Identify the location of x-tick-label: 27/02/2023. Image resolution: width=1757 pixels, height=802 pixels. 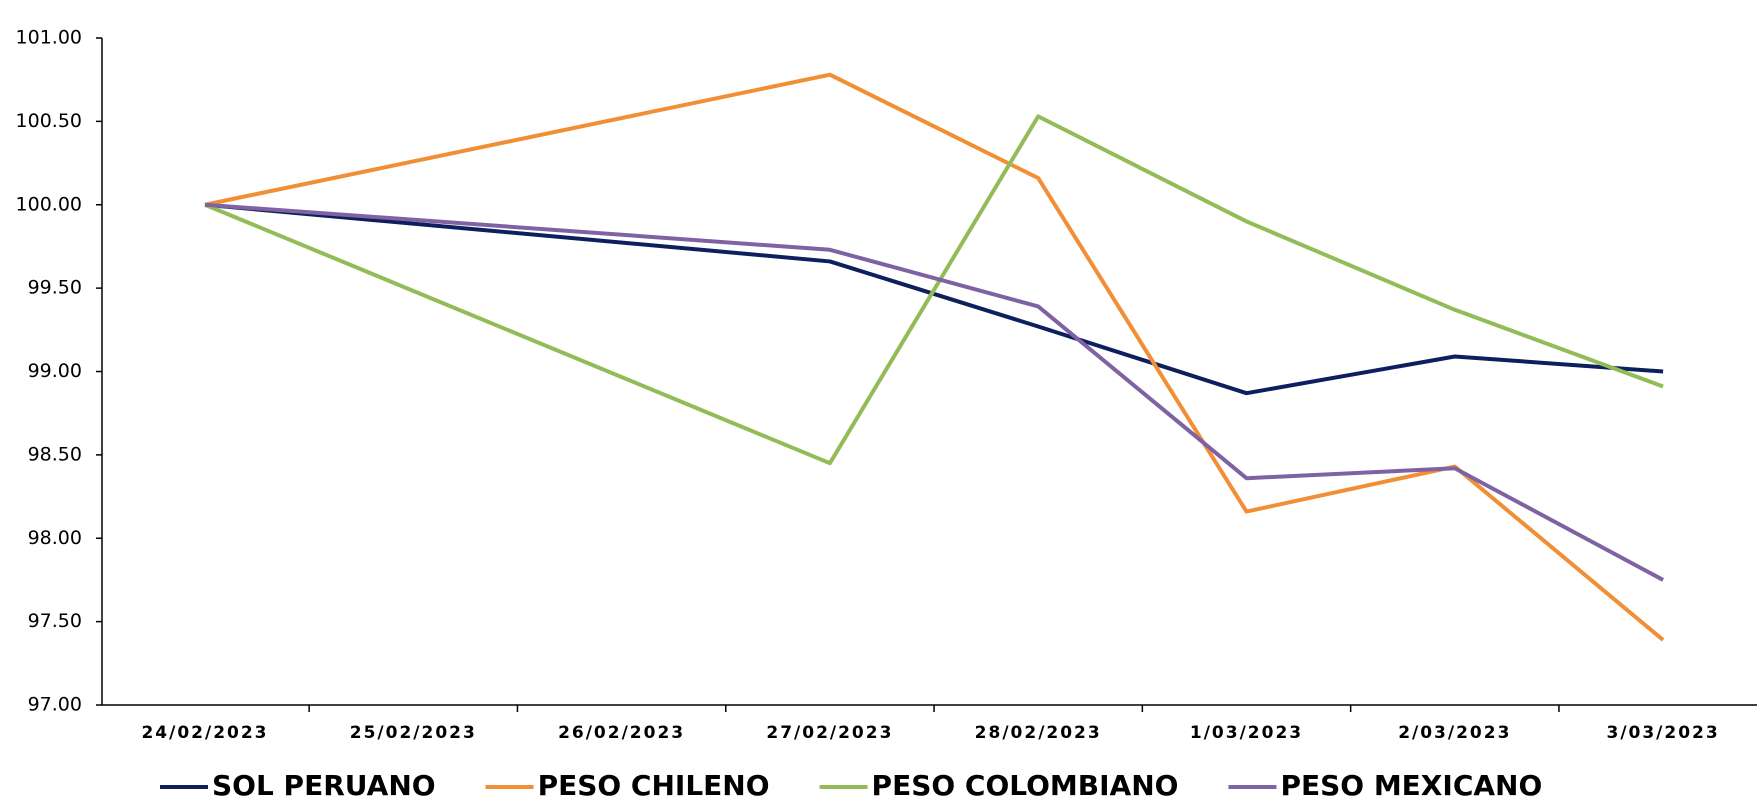
(829, 733).